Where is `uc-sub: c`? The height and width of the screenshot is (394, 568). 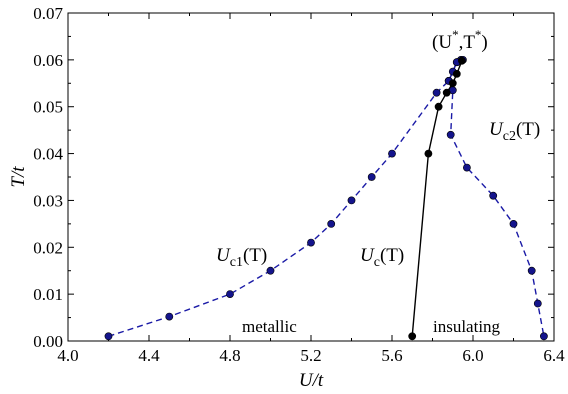
uc-sub: c is located at coordinates (377, 262).